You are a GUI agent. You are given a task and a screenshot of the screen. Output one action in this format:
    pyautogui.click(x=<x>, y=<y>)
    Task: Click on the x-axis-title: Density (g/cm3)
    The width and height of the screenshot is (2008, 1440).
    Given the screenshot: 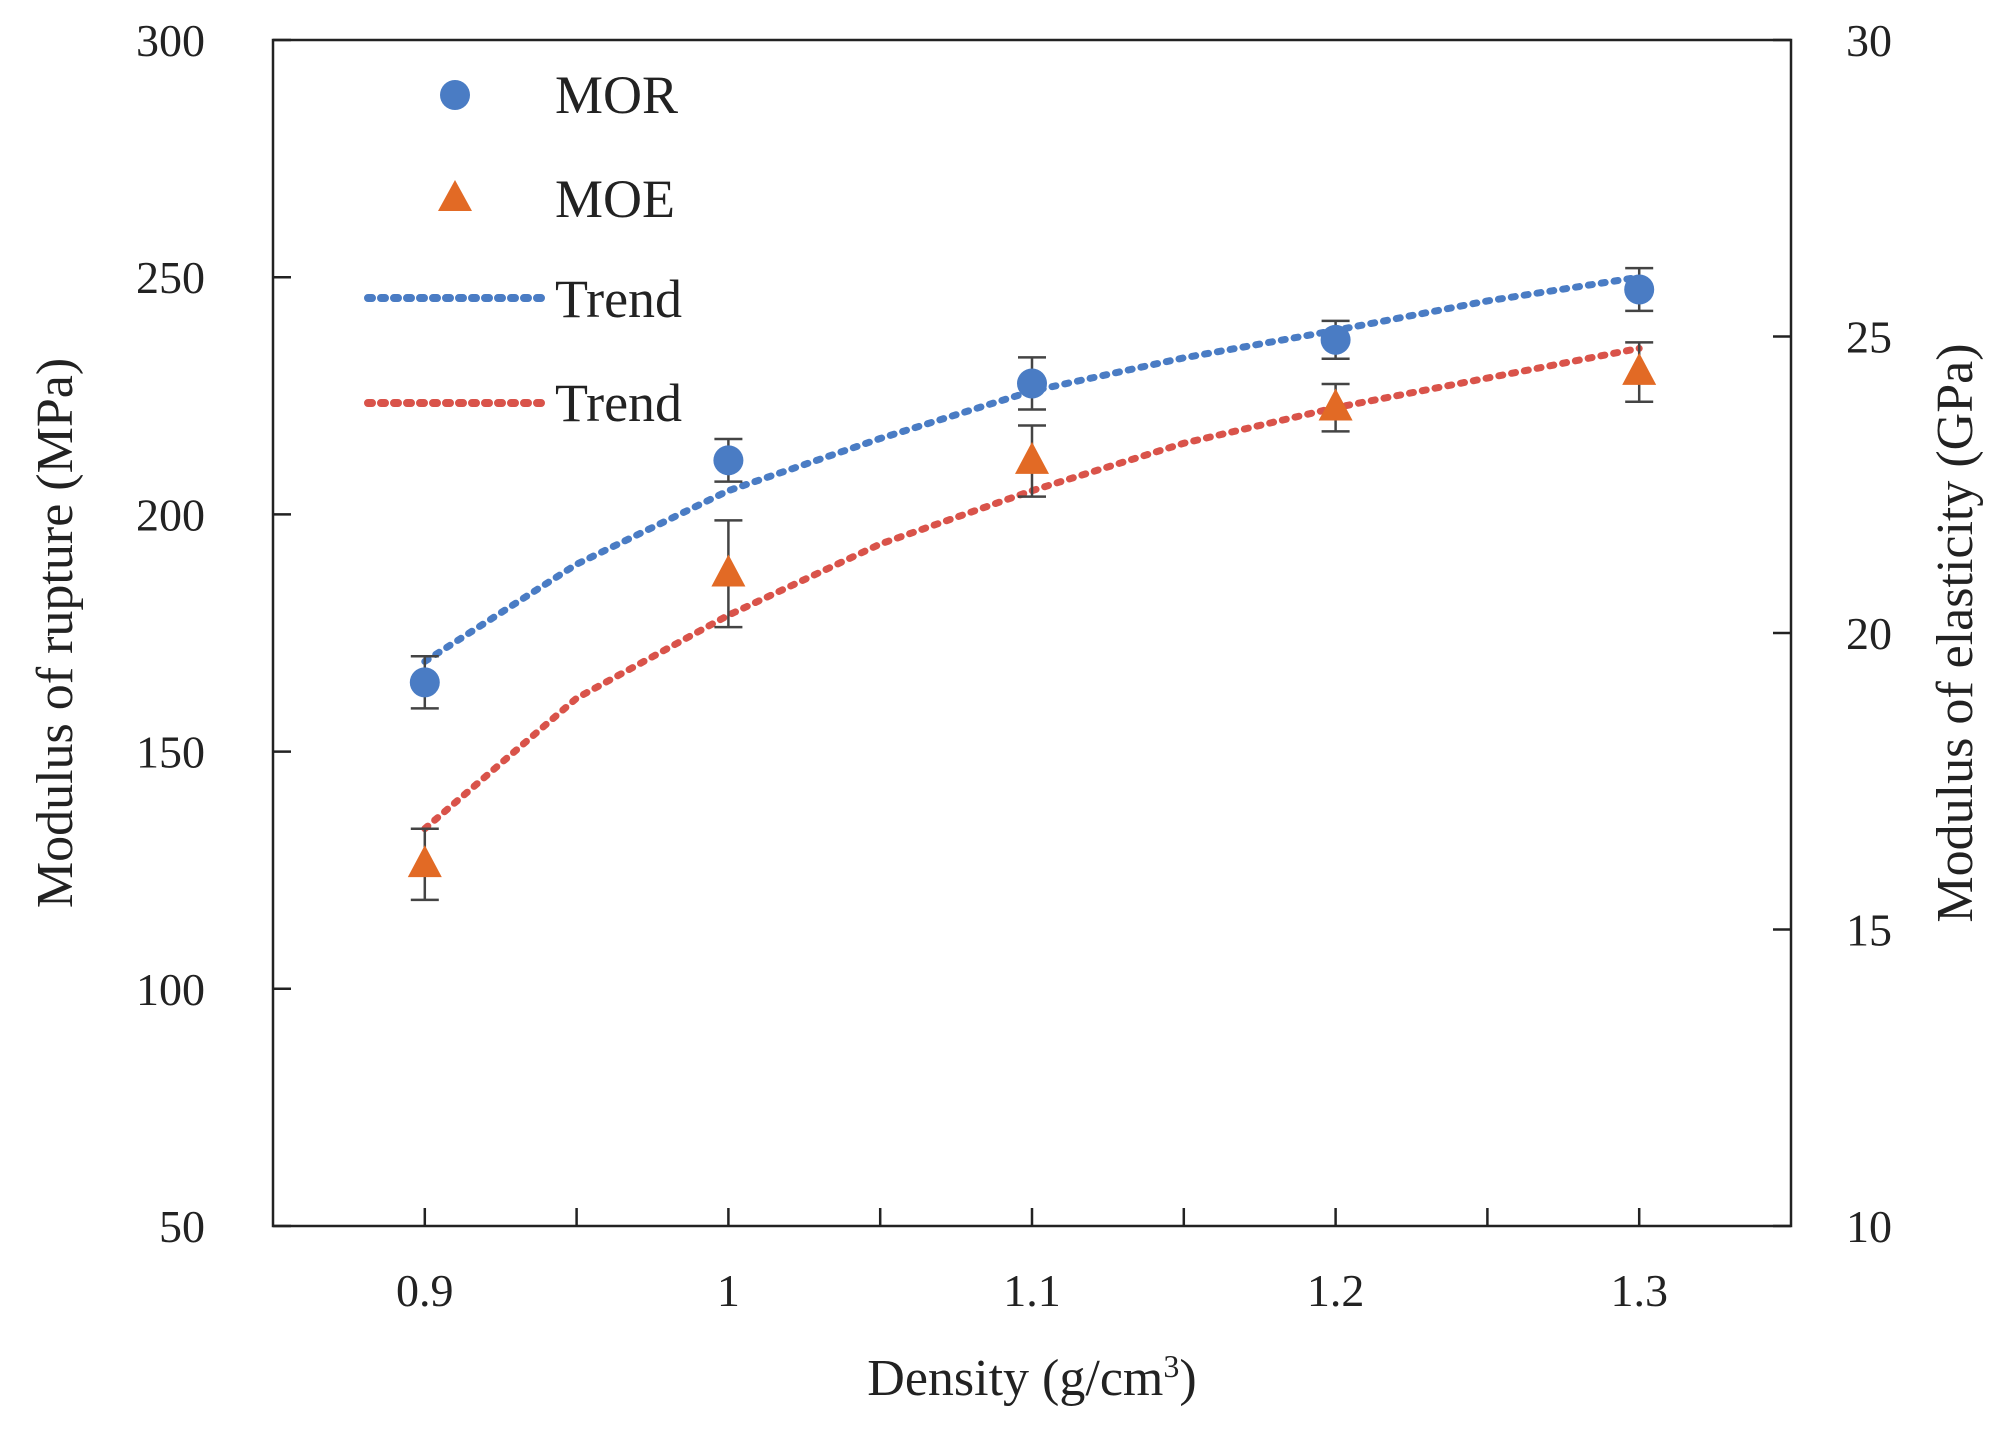 What is the action you would take?
    pyautogui.click(x=1031, y=1377)
    